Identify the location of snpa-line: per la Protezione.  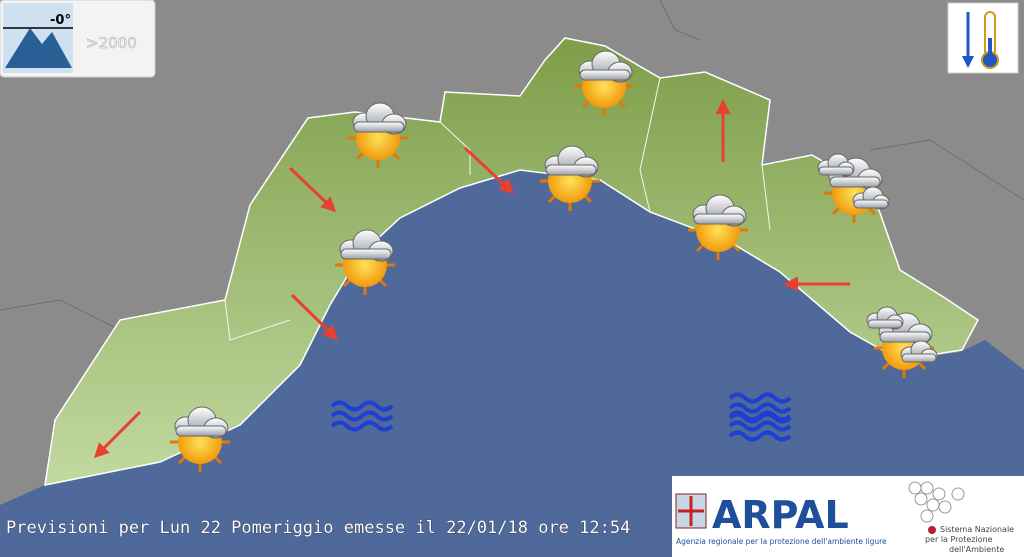
(959, 539).